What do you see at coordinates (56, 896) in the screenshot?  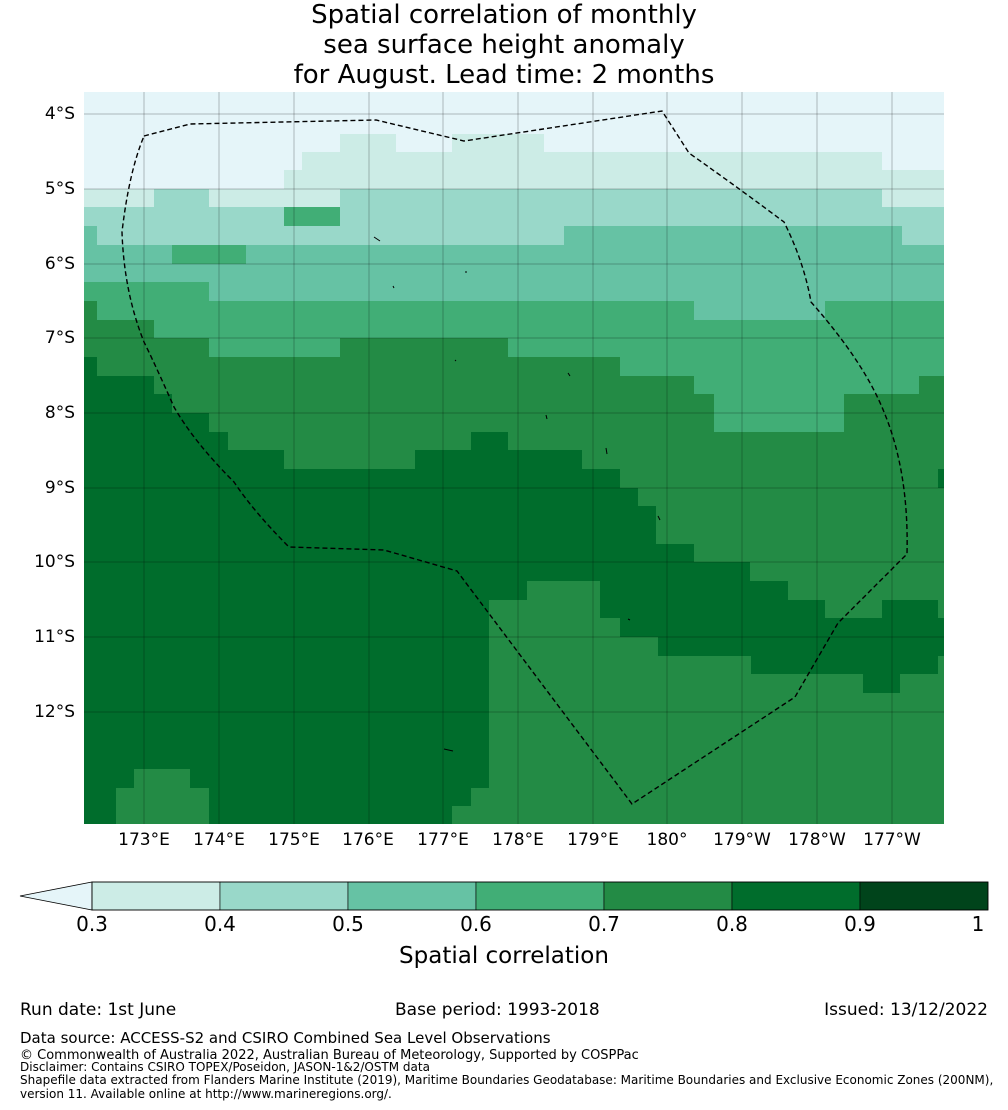 I see `colorbar-extend-arrow` at bounding box center [56, 896].